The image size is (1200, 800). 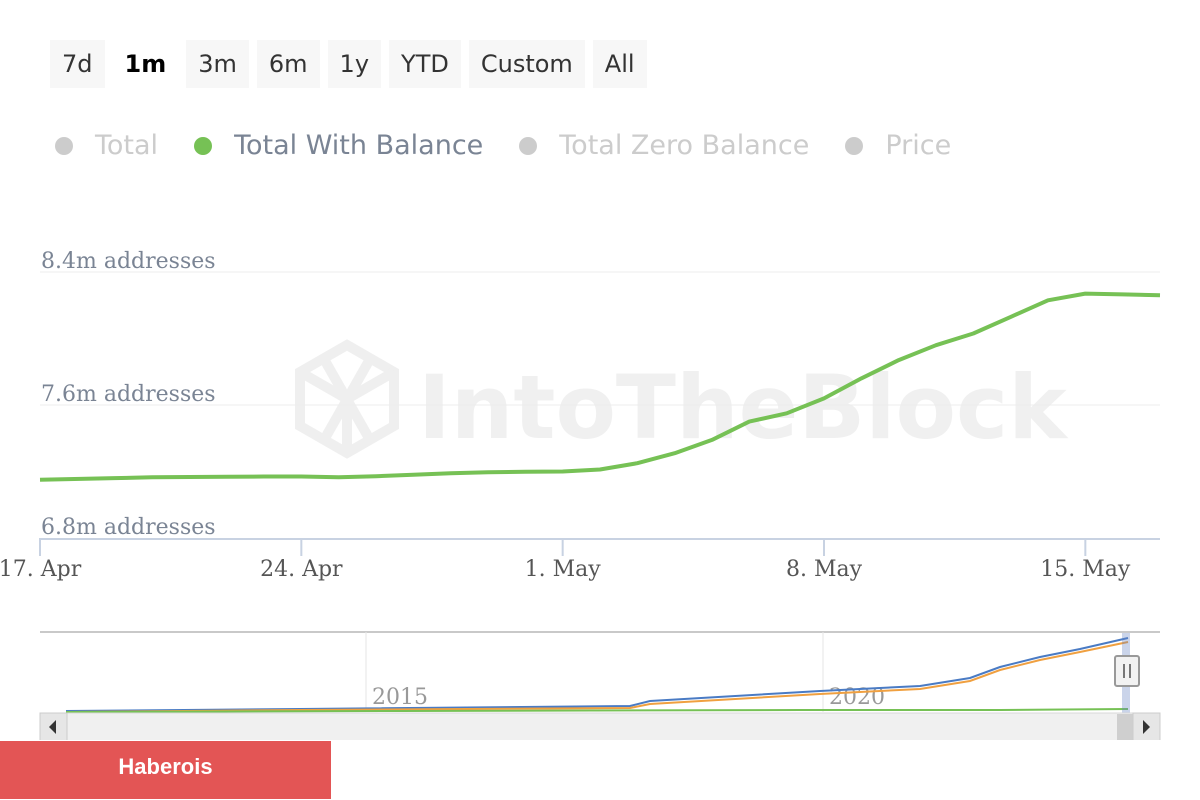 I want to click on x-tick-label: 8. May, so click(x=824, y=569).